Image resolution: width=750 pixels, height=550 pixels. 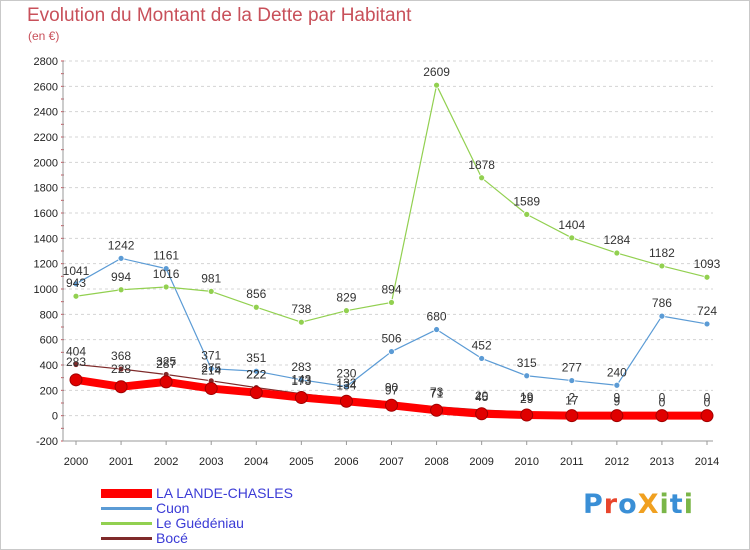 I want to click on data-label: 351, so click(x=256, y=358).